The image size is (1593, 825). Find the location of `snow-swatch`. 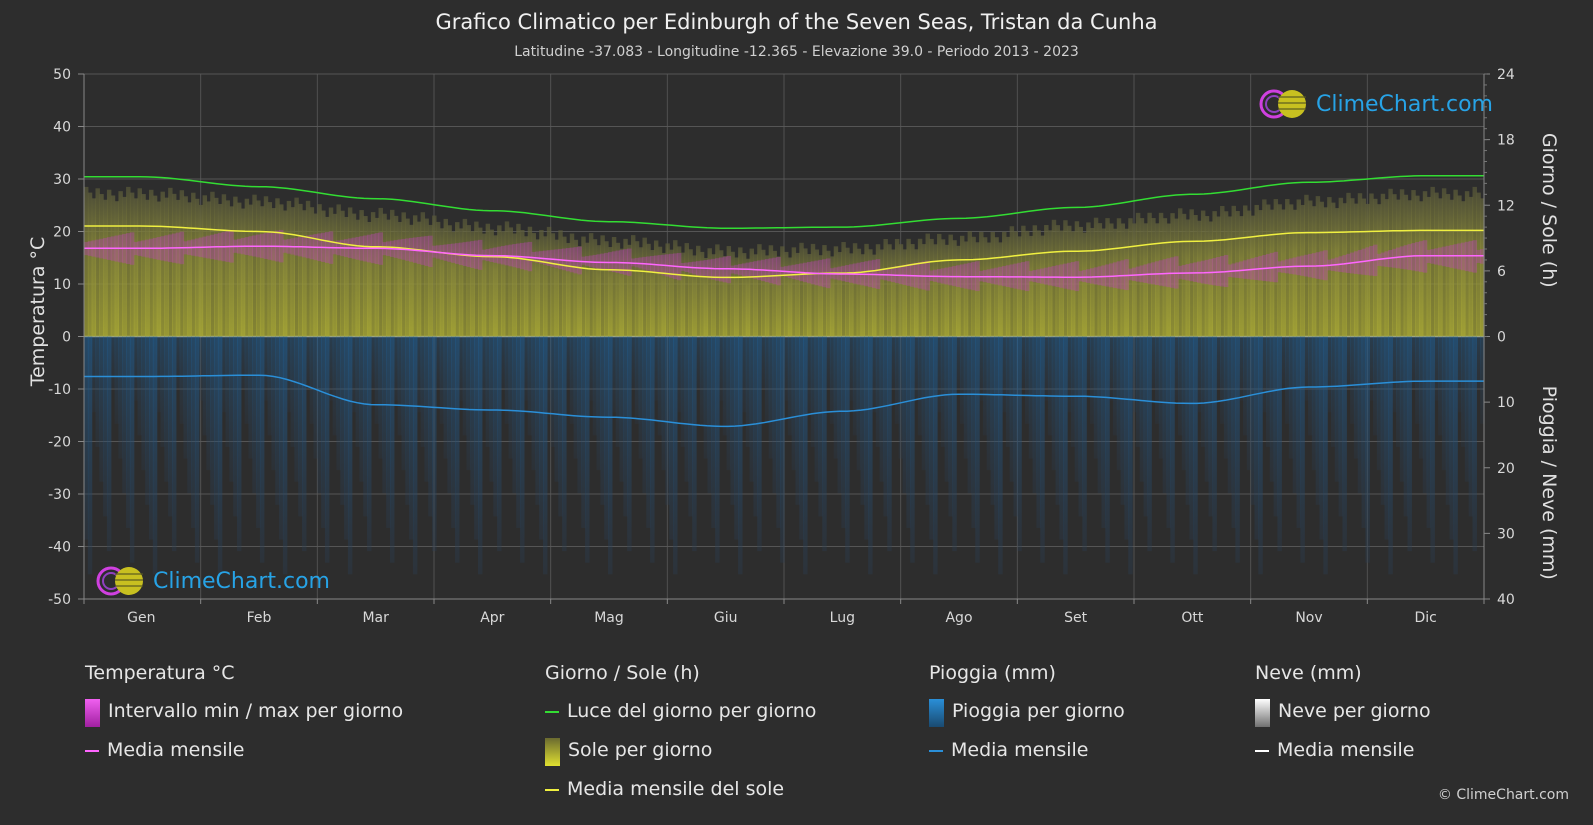

snow-swatch is located at coordinates (1262, 713).